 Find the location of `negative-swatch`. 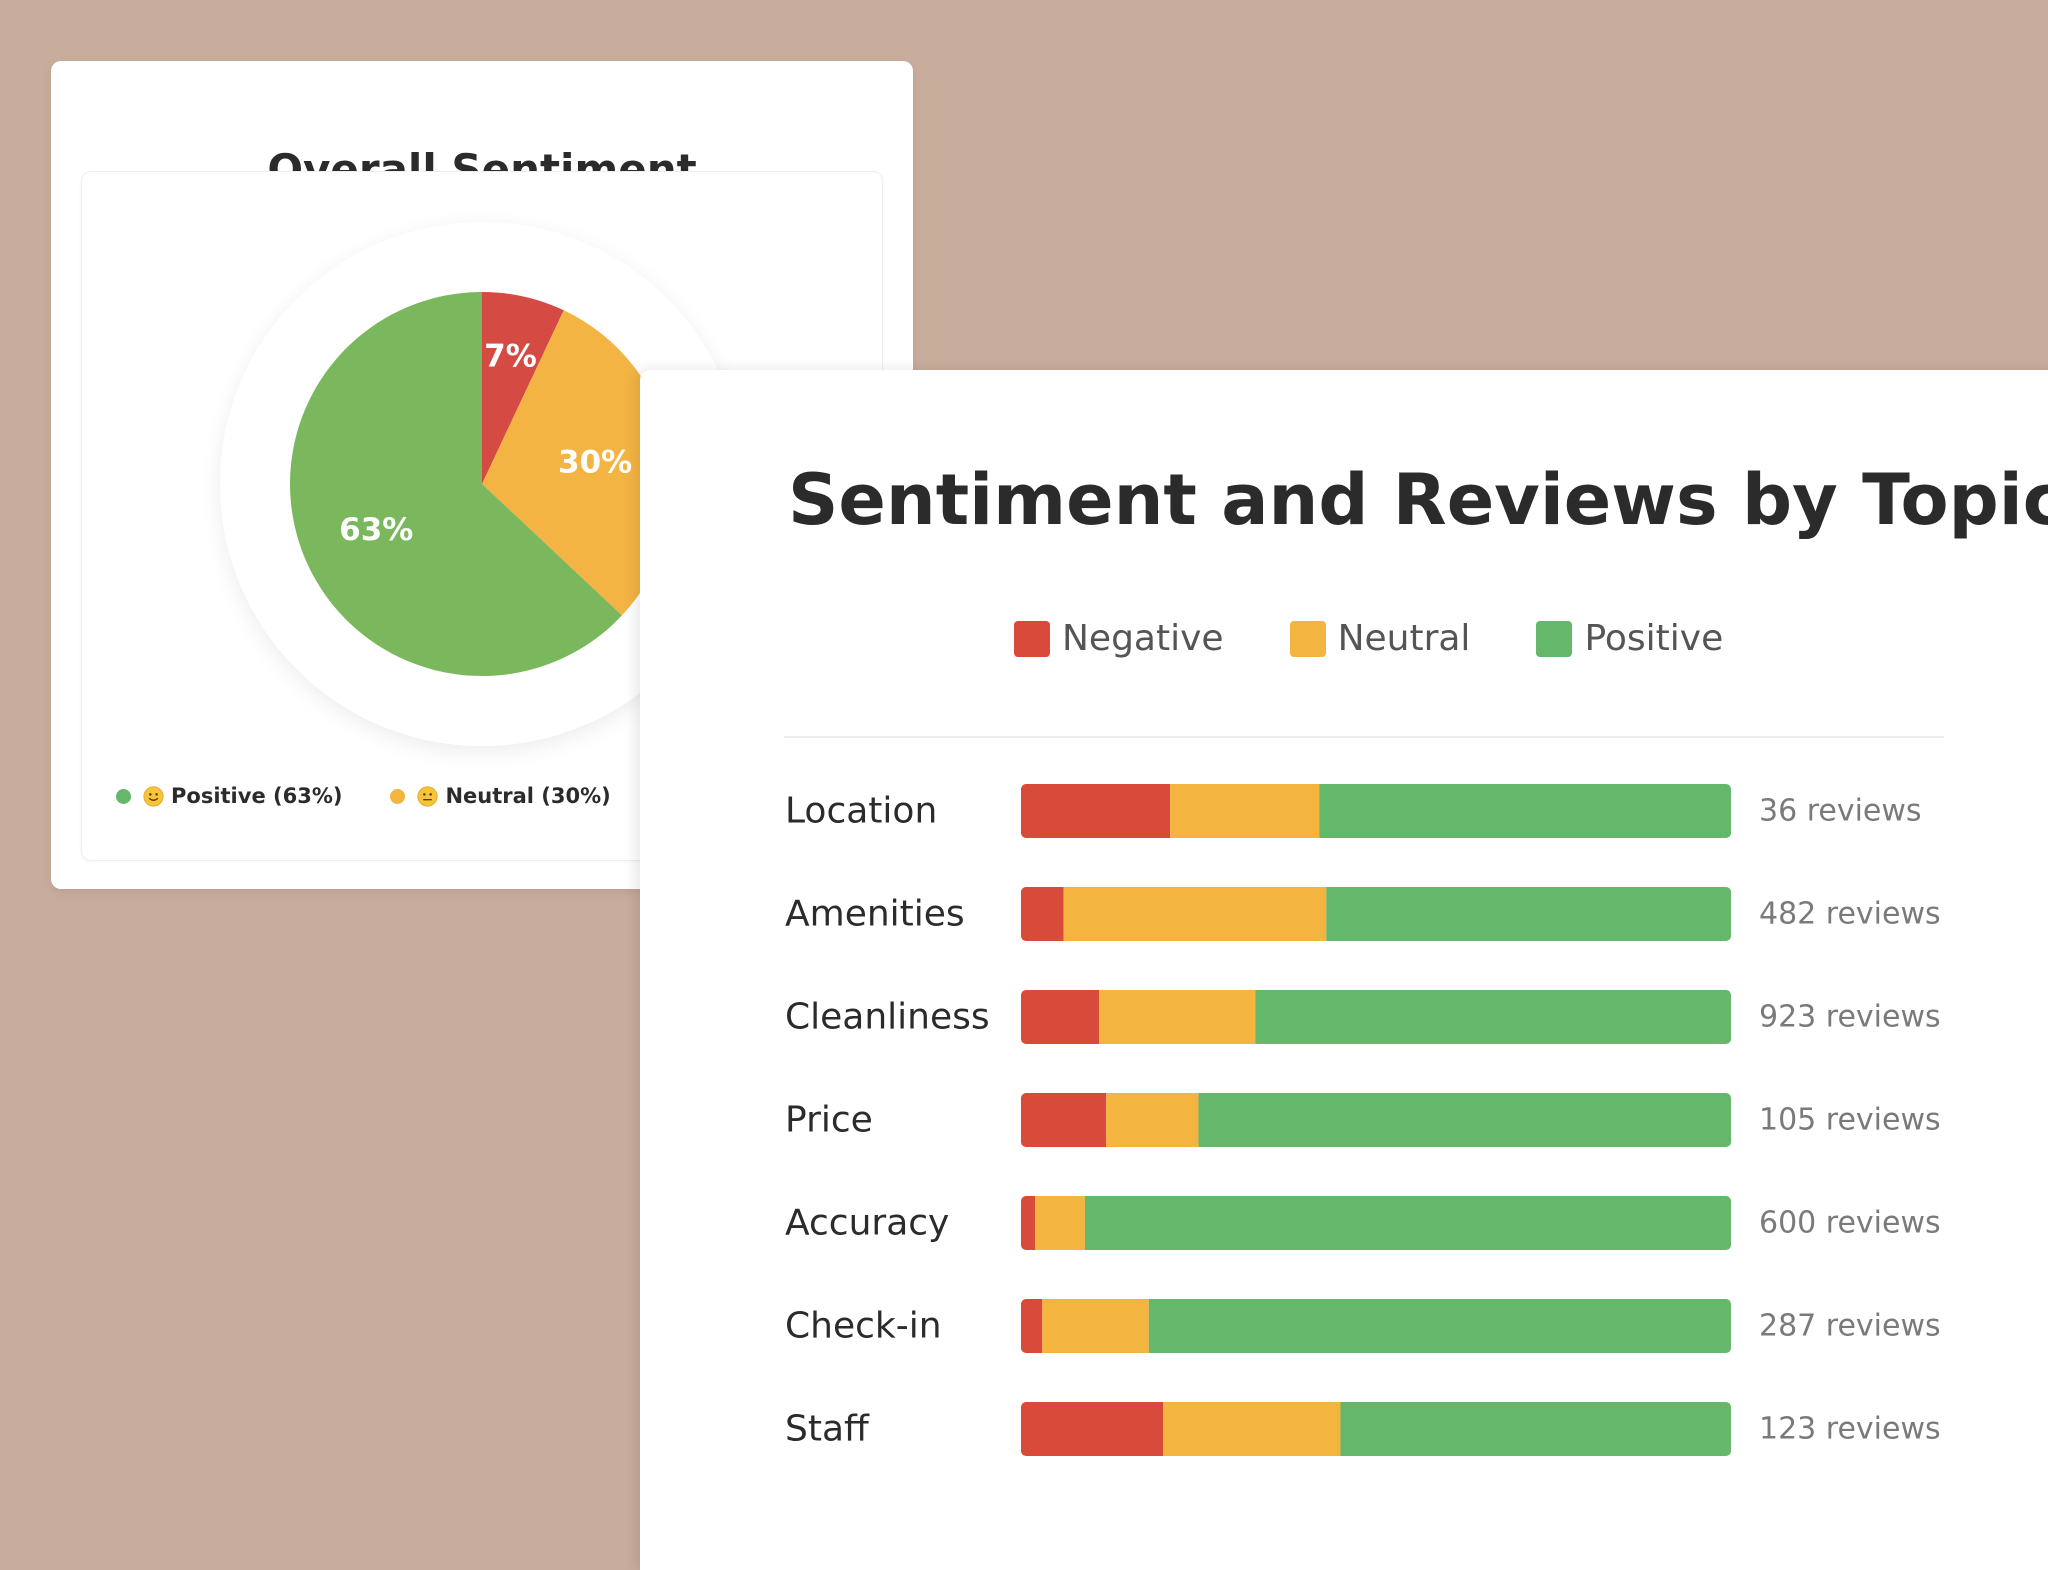

negative-swatch is located at coordinates (1032, 638).